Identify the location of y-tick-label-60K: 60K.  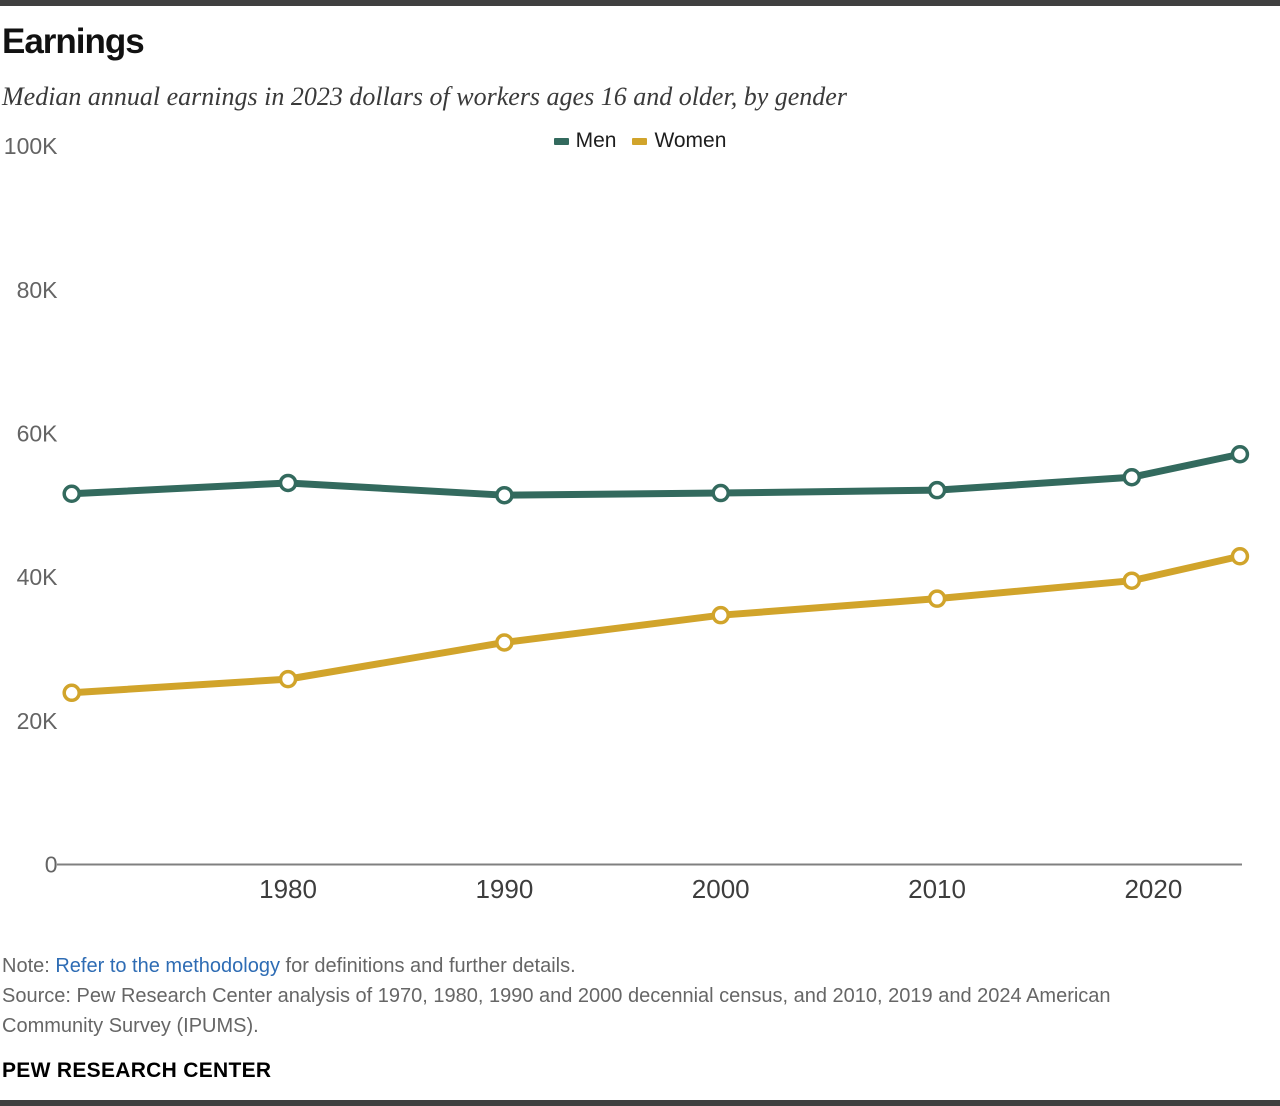
(38, 433).